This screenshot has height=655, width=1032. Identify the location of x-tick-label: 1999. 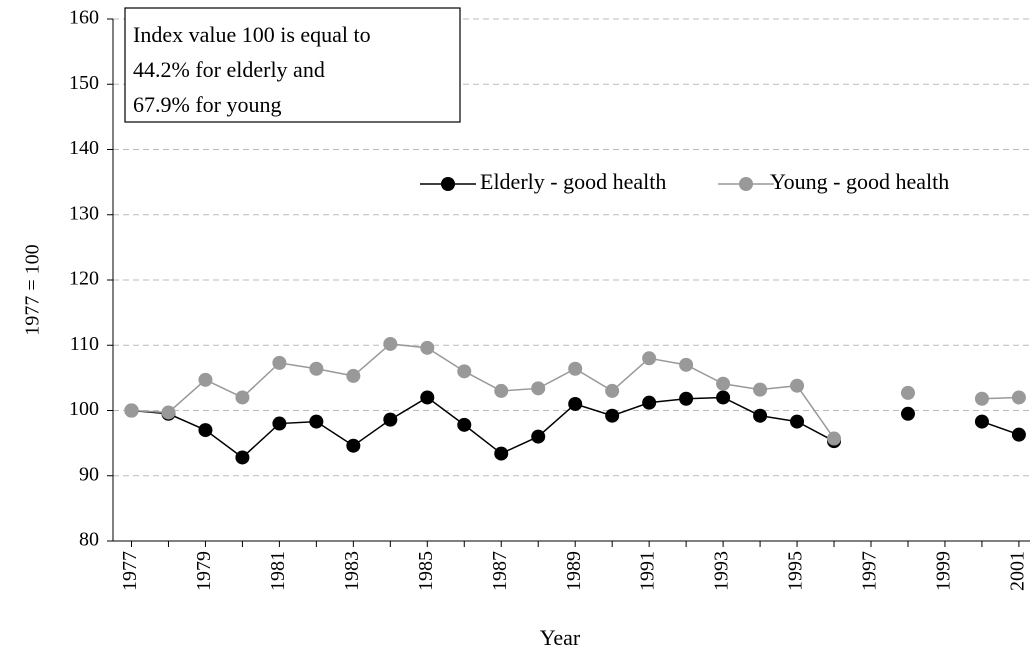
(944, 571).